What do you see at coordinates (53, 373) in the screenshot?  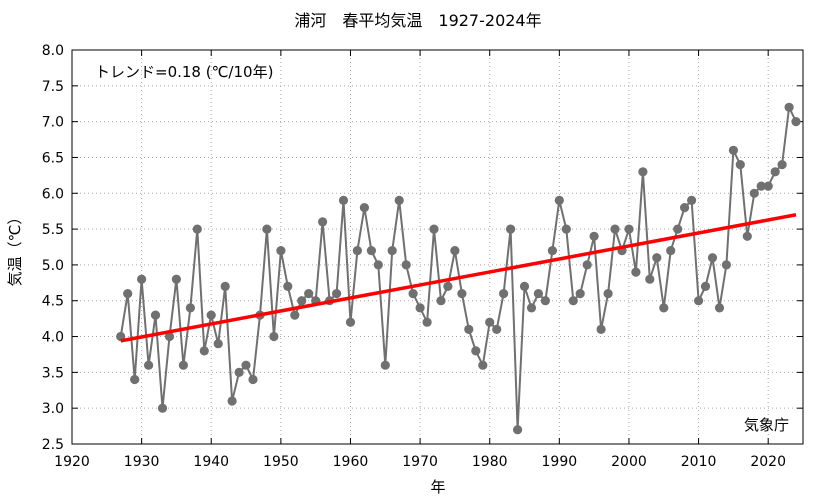 I see `y-tick-label: 3.5` at bounding box center [53, 373].